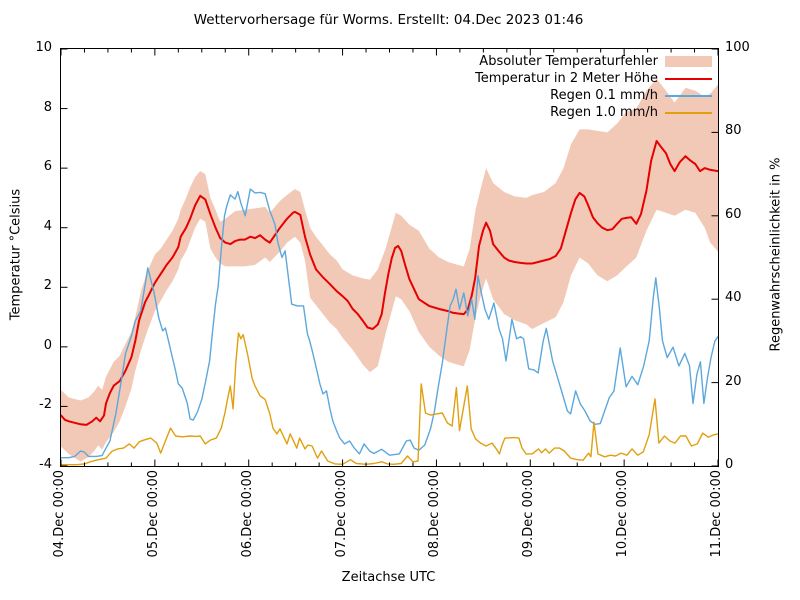  What do you see at coordinates (47, 167) in the screenshot?
I see `y-left-tick-label: 6` at bounding box center [47, 167].